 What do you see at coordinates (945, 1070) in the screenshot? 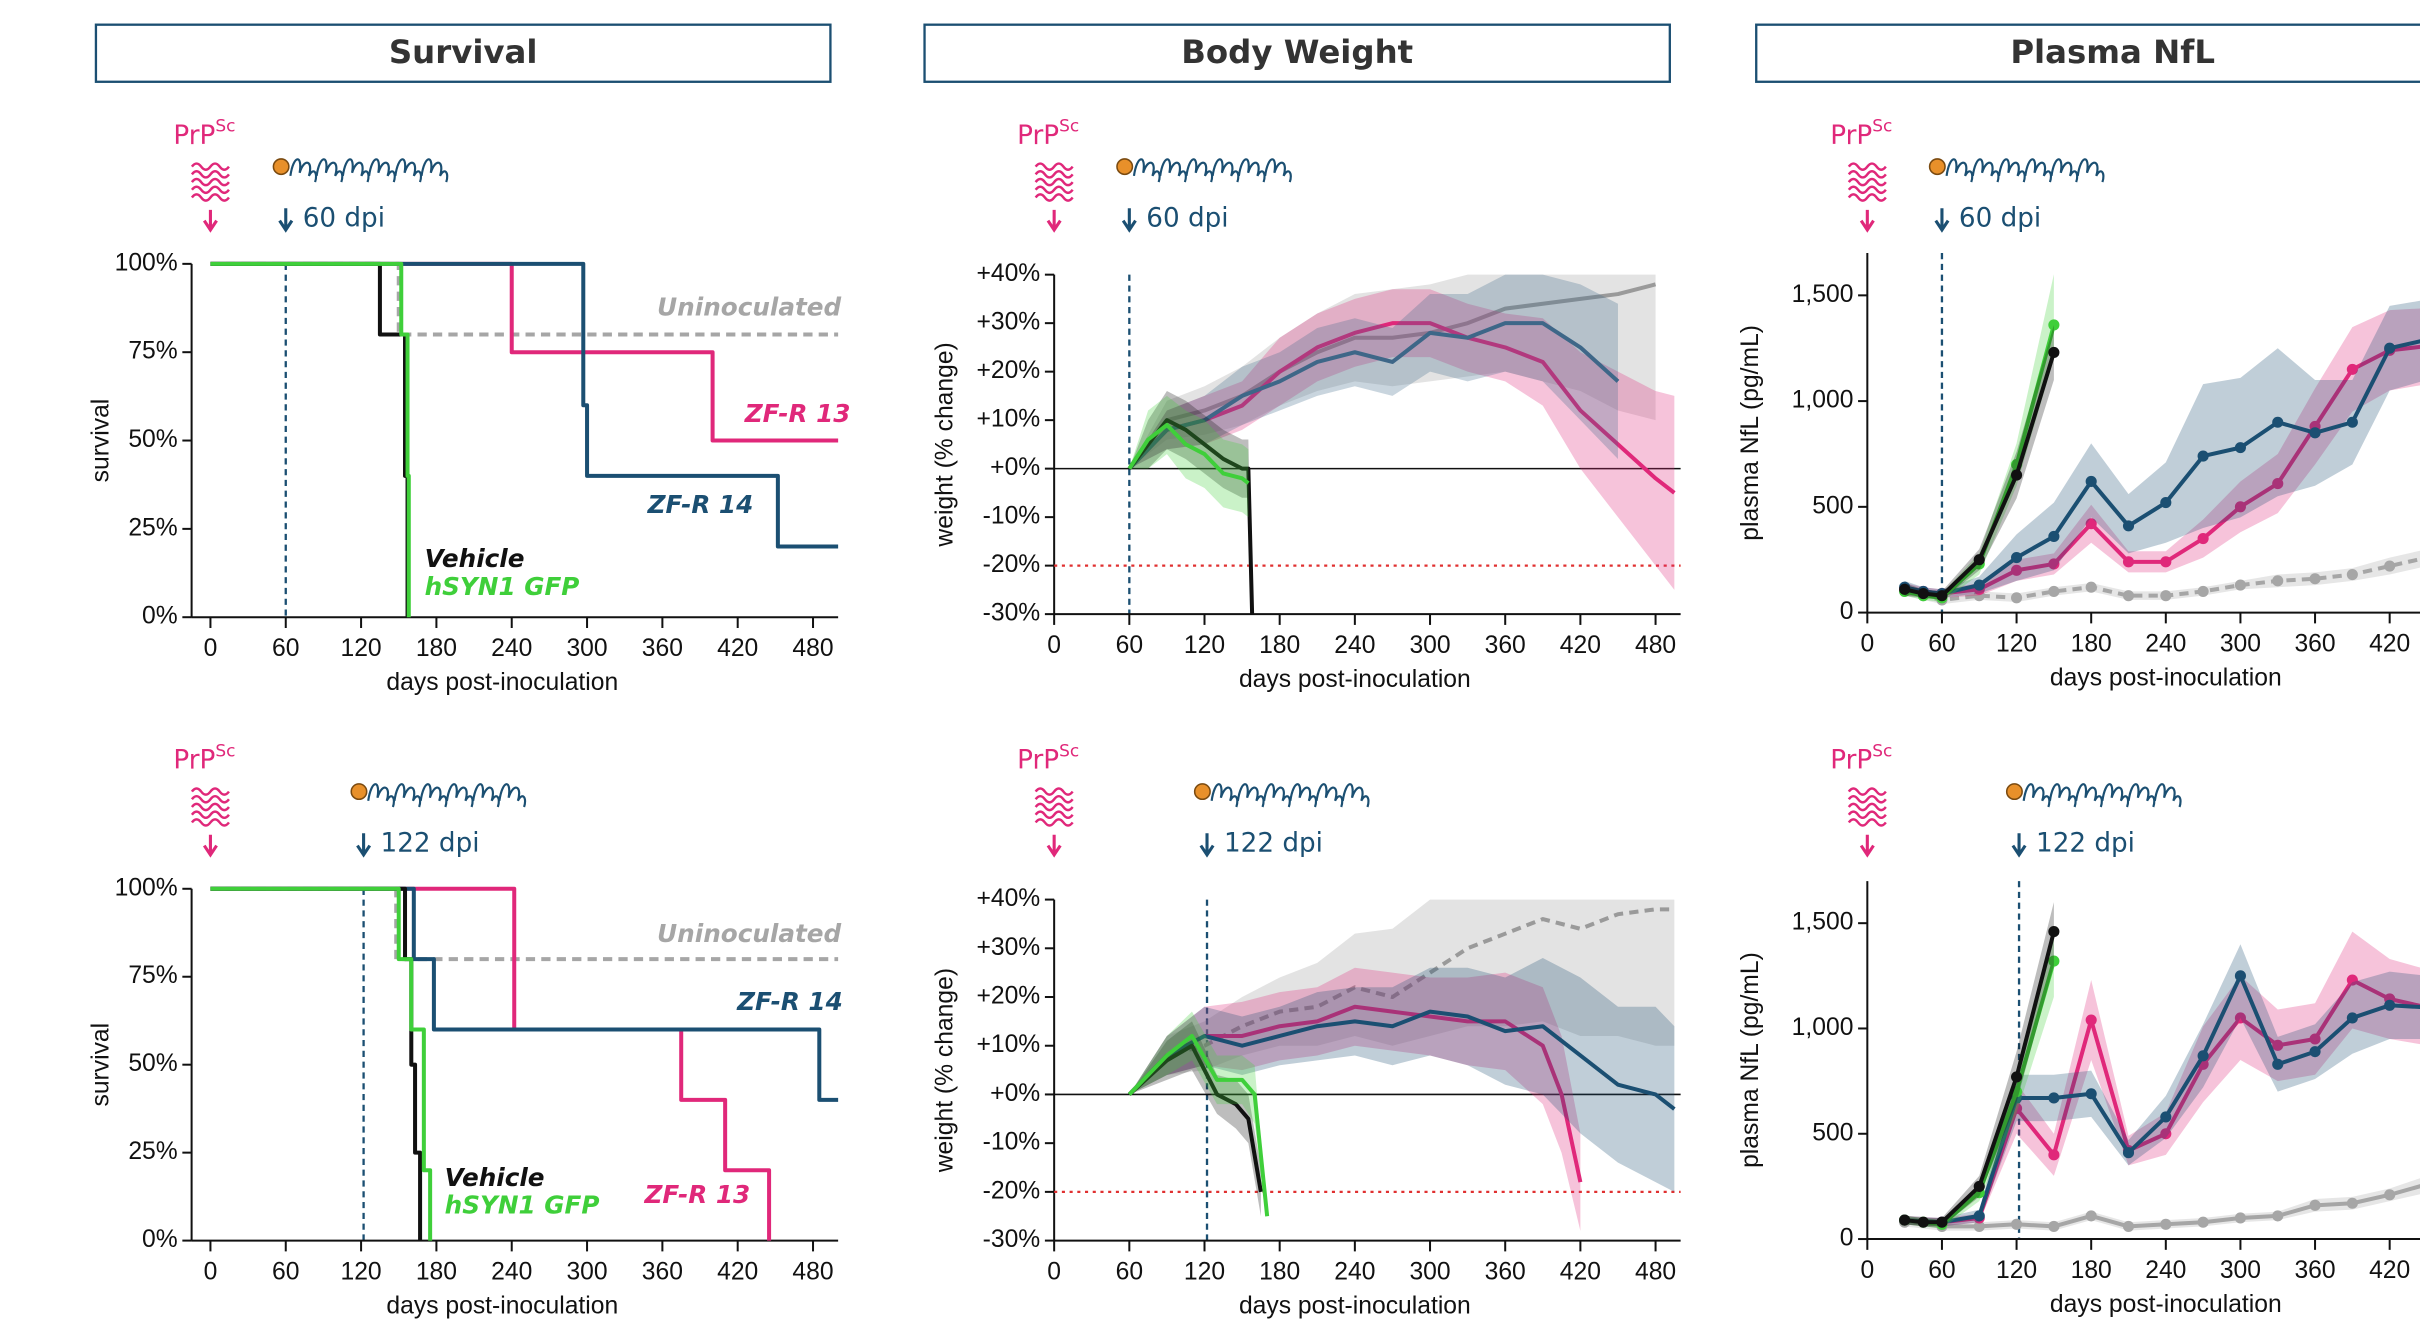
I see `y-axis-label: weight (% change)` at bounding box center [945, 1070].